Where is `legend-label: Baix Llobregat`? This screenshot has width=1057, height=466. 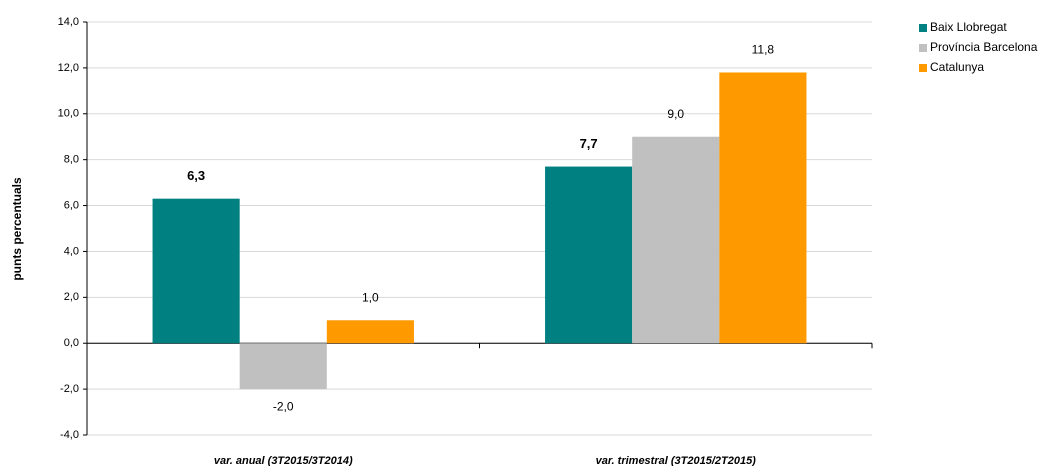
legend-label: Baix Llobregat is located at coordinates (968, 27).